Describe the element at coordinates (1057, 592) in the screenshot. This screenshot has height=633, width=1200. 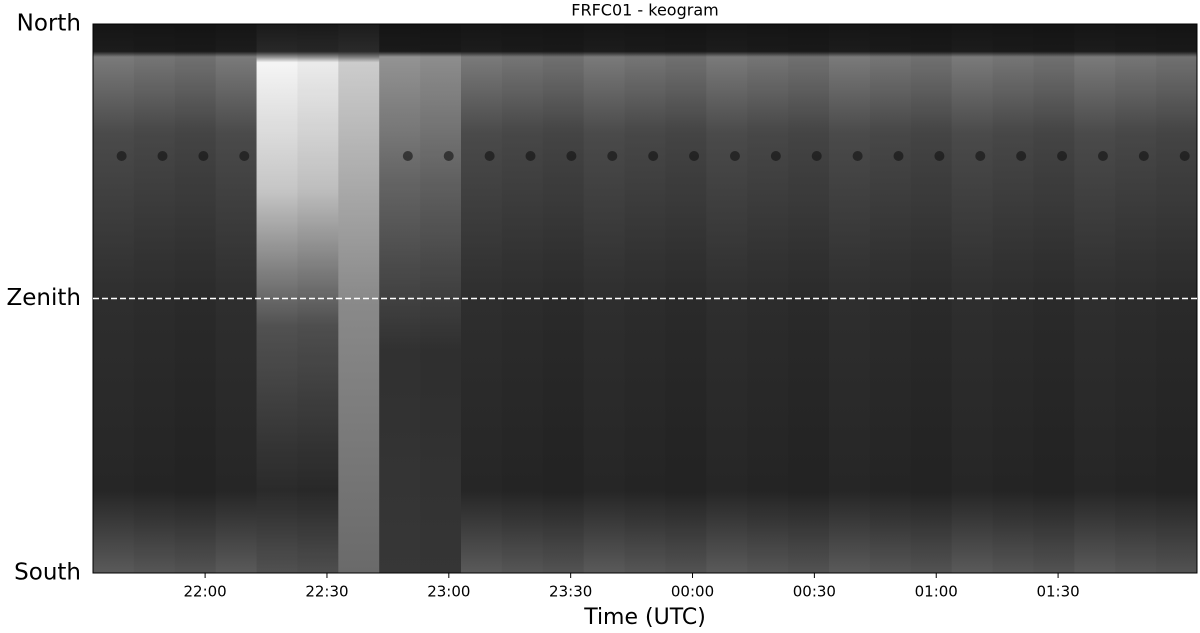
I see `x-tick-label: 01:30` at that location.